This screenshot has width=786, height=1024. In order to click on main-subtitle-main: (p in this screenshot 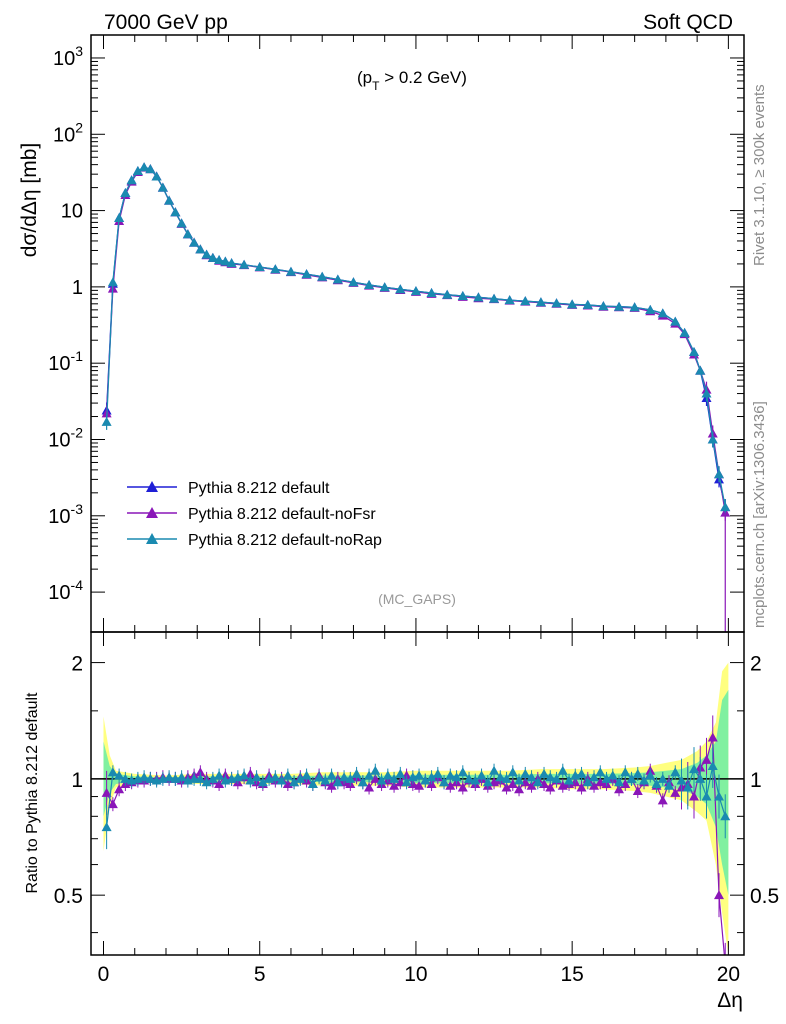, I will do `click(364, 77)`.